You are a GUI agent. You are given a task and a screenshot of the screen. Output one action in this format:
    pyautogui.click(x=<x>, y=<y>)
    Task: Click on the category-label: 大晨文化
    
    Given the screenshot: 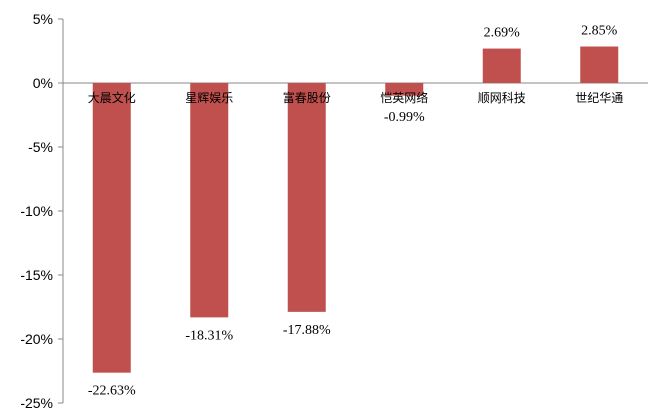 What is the action you would take?
    pyautogui.click(x=112, y=97)
    